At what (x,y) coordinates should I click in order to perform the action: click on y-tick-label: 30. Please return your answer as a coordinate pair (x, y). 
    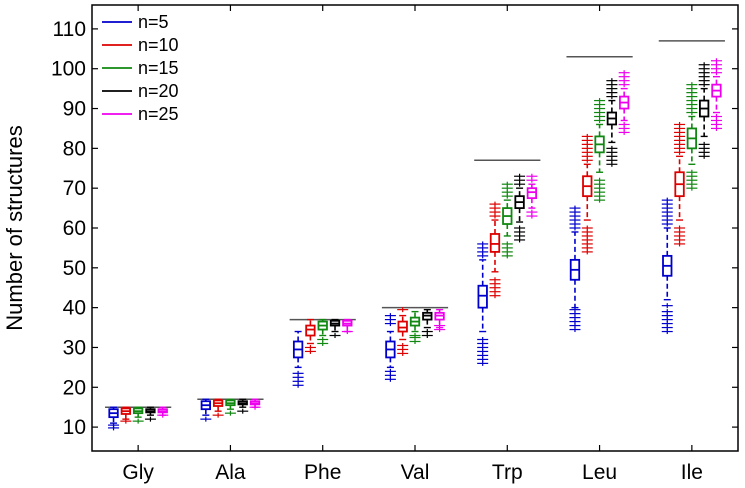
    Looking at the image, I should click on (74, 347).